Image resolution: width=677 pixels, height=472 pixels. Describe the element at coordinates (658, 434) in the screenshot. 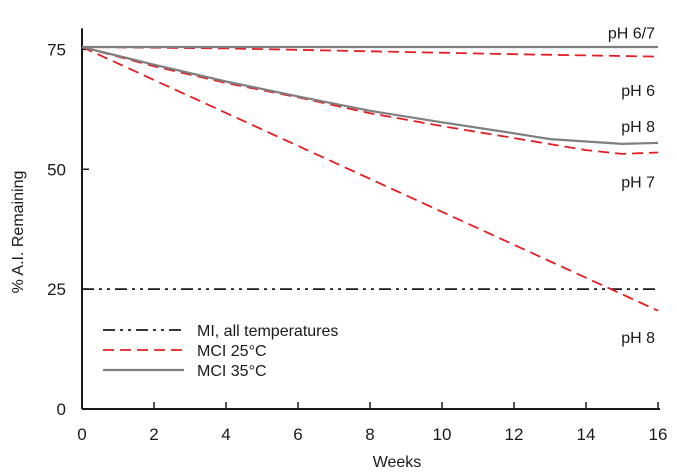

I see `x-tick-label: 16` at that location.